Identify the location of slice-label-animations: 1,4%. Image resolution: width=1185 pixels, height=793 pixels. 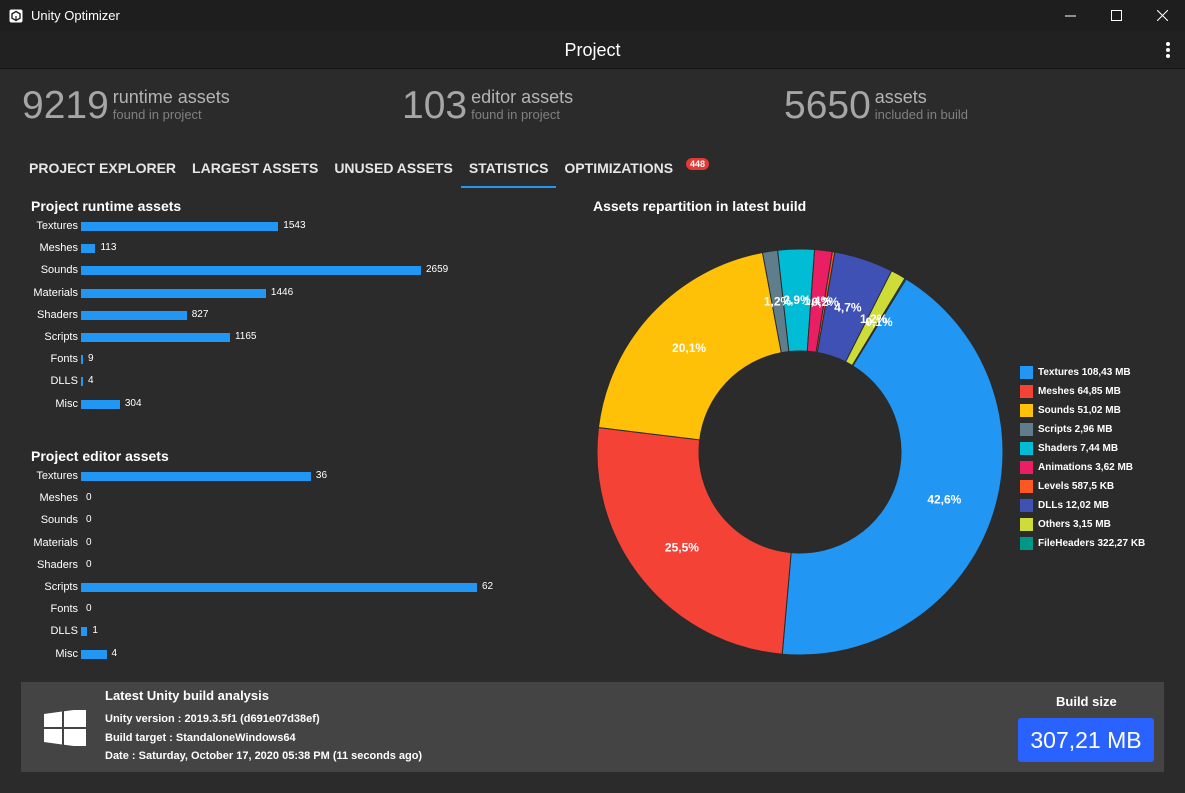
(818, 301).